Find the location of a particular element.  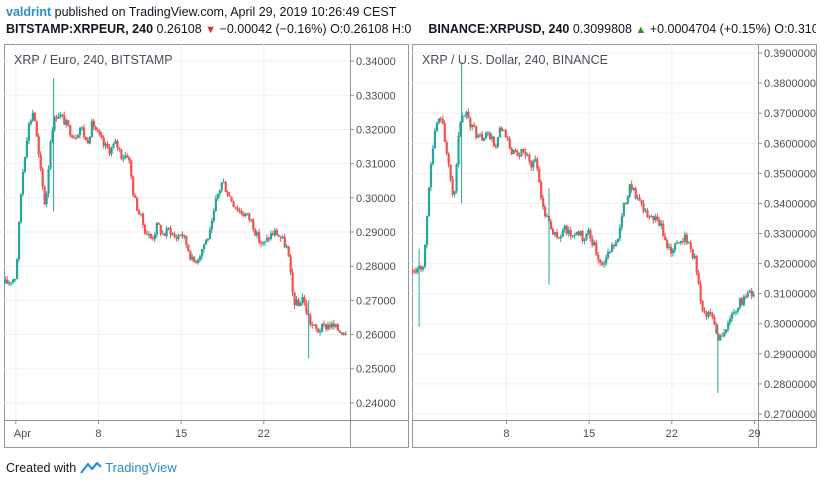

tradingview-brand: TradingView is located at coordinates (141, 467).